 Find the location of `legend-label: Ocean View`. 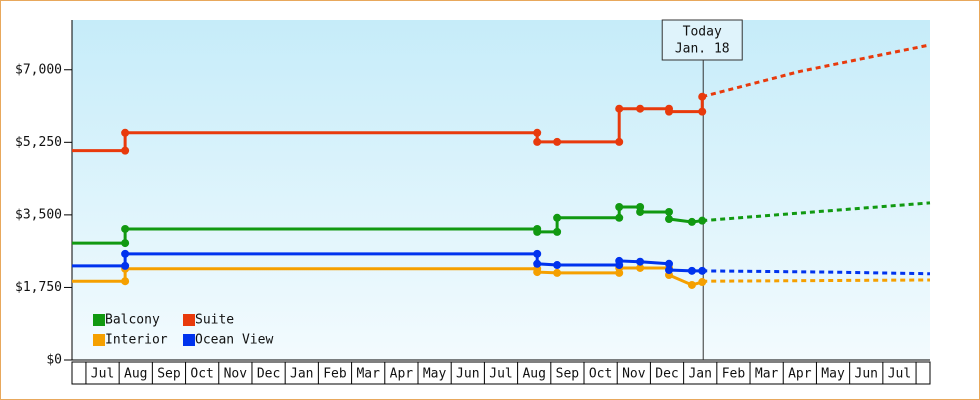

legend-label: Ocean View is located at coordinates (234, 340).